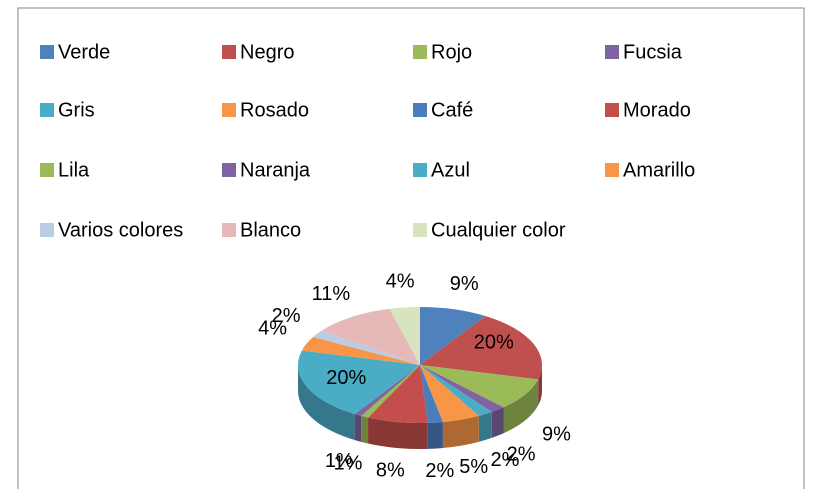  Describe the element at coordinates (274, 110) in the screenshot. I see `legend-label: Rosado` at that location.